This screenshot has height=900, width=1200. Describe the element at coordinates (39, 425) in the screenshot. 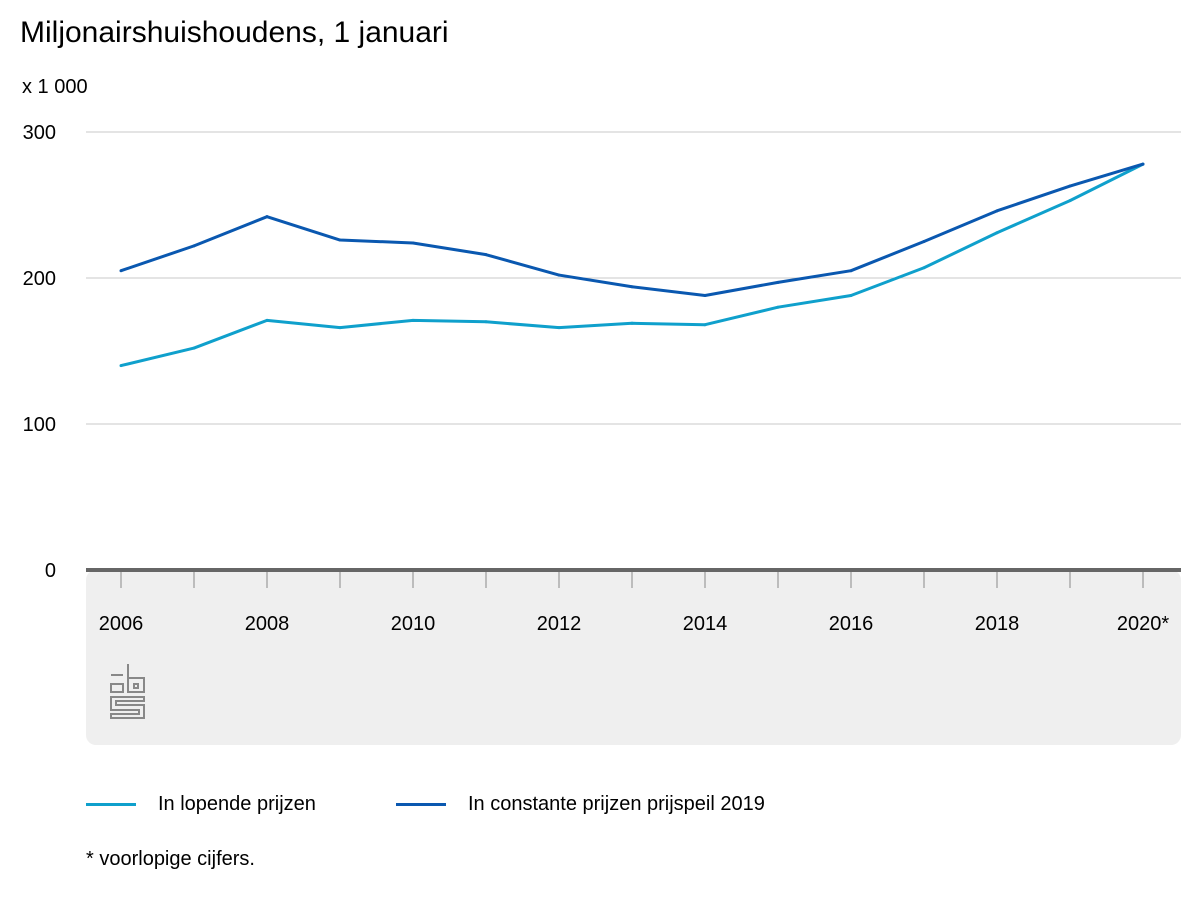

I see `y-tick-label: 100` at that location.